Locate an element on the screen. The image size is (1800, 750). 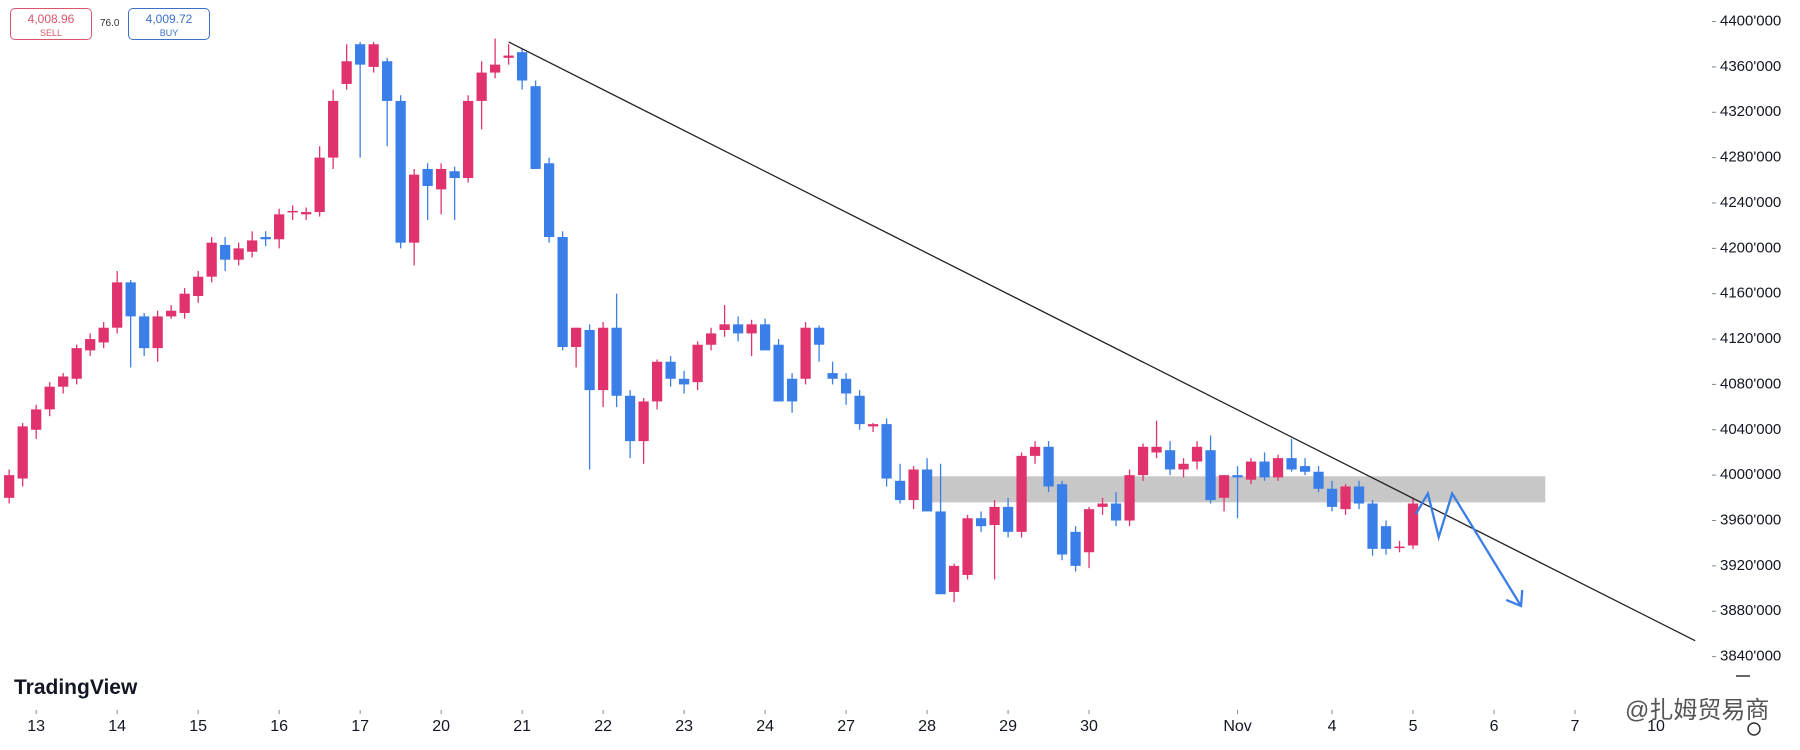
projection-arrowhead is located at coordinates (1514, 598).